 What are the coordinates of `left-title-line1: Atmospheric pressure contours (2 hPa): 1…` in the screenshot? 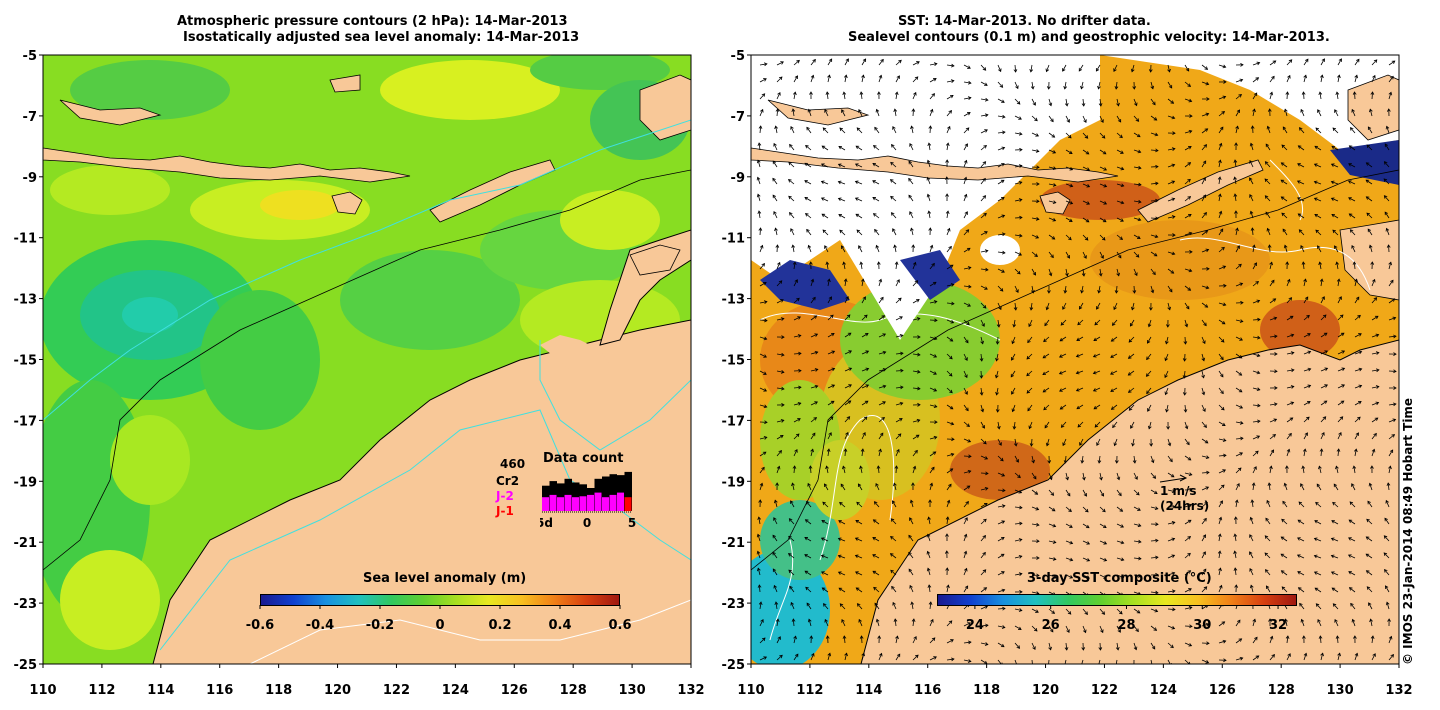 It's located at (372, 21).